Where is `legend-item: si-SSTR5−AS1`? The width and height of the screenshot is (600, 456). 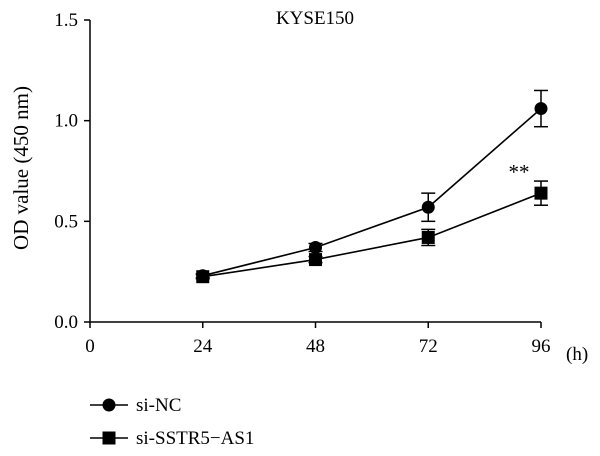
legend-item: si-SSTR5−AS1 is located at coordinates (172, 438).